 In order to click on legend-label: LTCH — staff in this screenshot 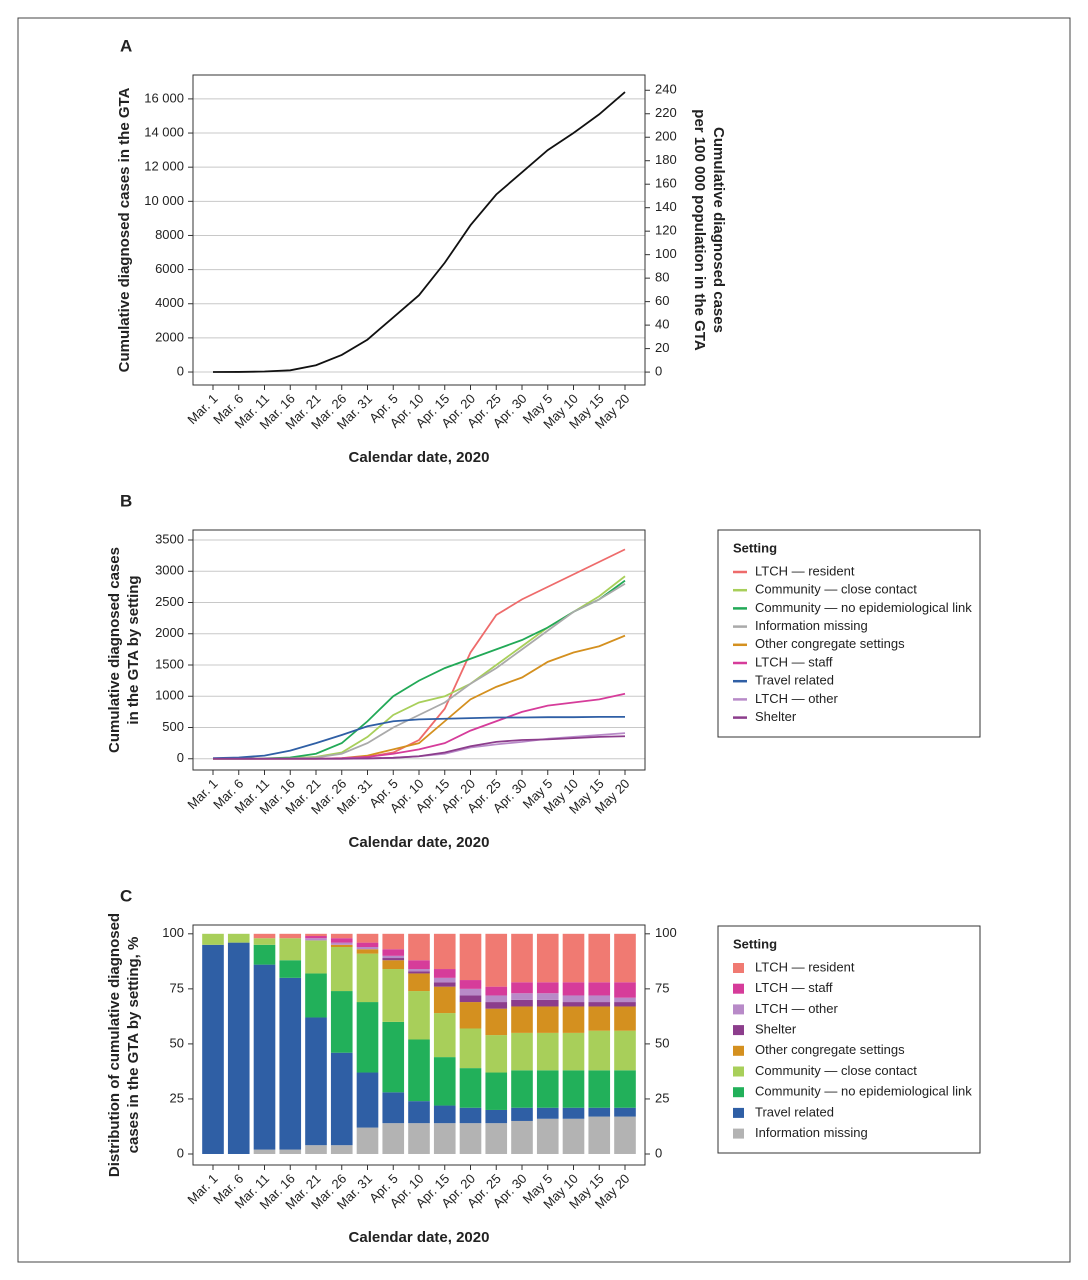, I will do `click(794, 987)`.